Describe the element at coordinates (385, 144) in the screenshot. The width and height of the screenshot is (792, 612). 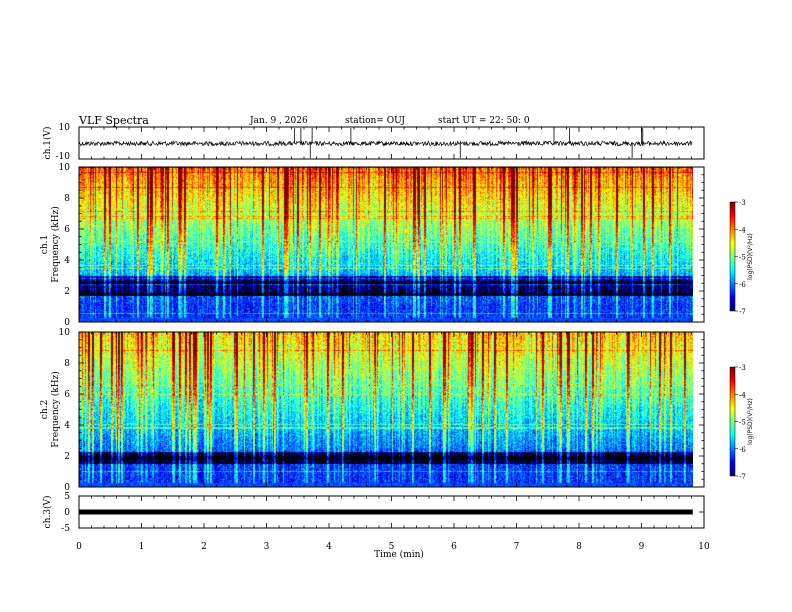
I see `ch1-waveform-line` at that location.